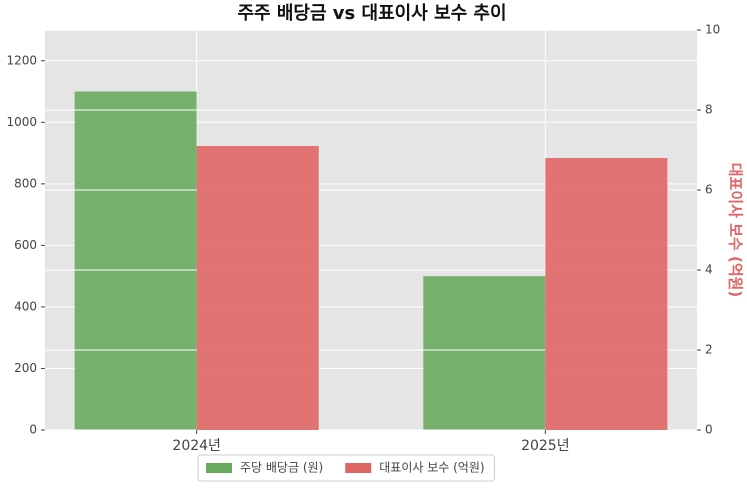 This screenshot has height=492, width=747. What do you see at coordinates (709, 430) in the screenshot?
I see `y2-tick-label: 0` at bounding box center [709, 430].